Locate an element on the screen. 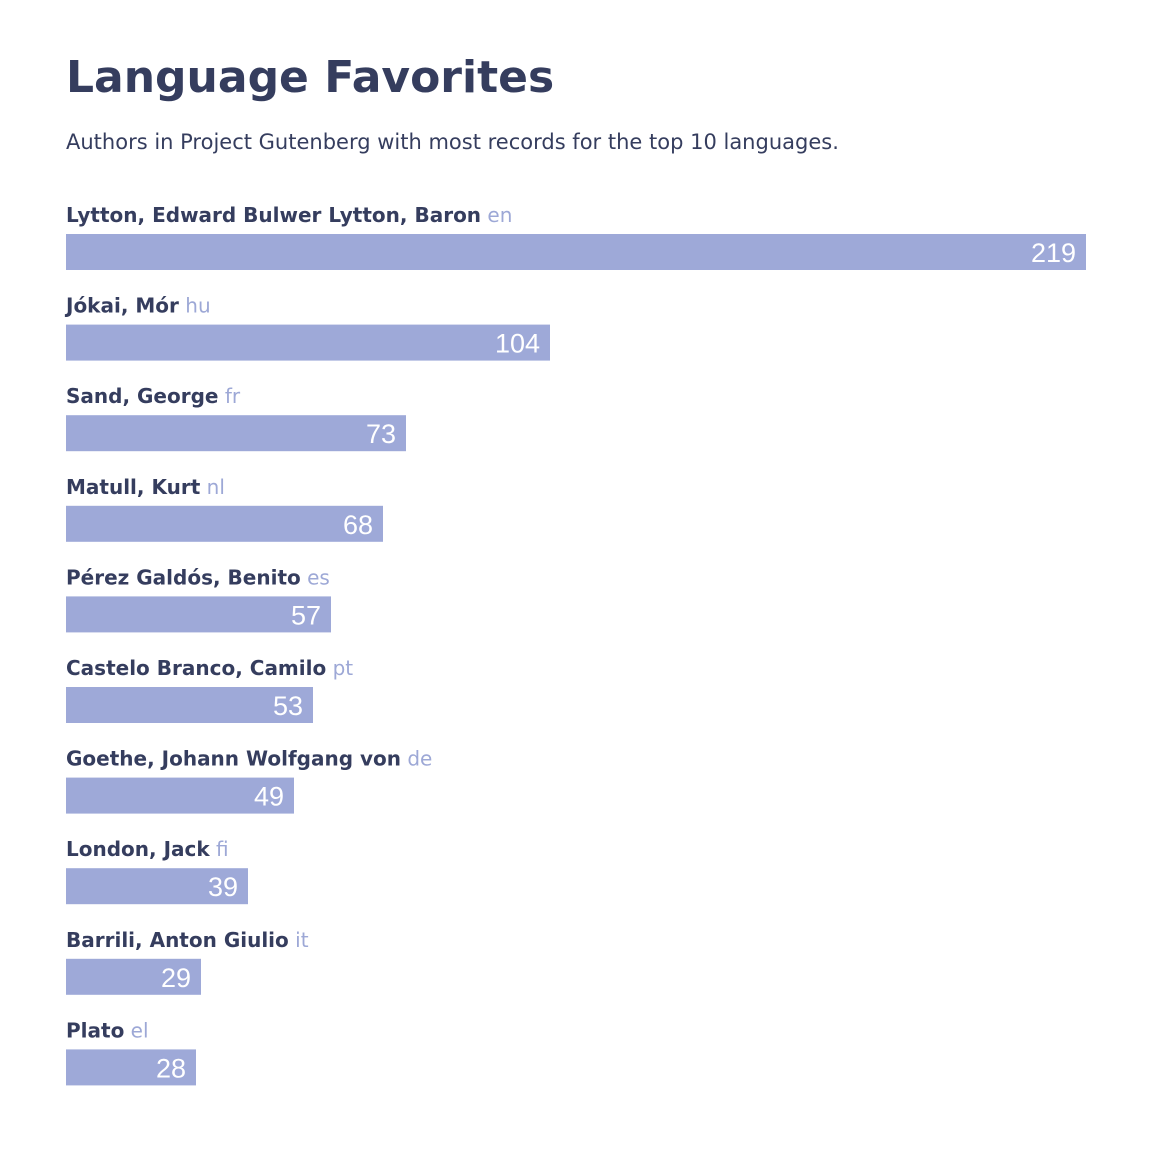  category-label: Lytton, Edward Bulwer Lytton, Baron en is located at coordinates (289, 215).